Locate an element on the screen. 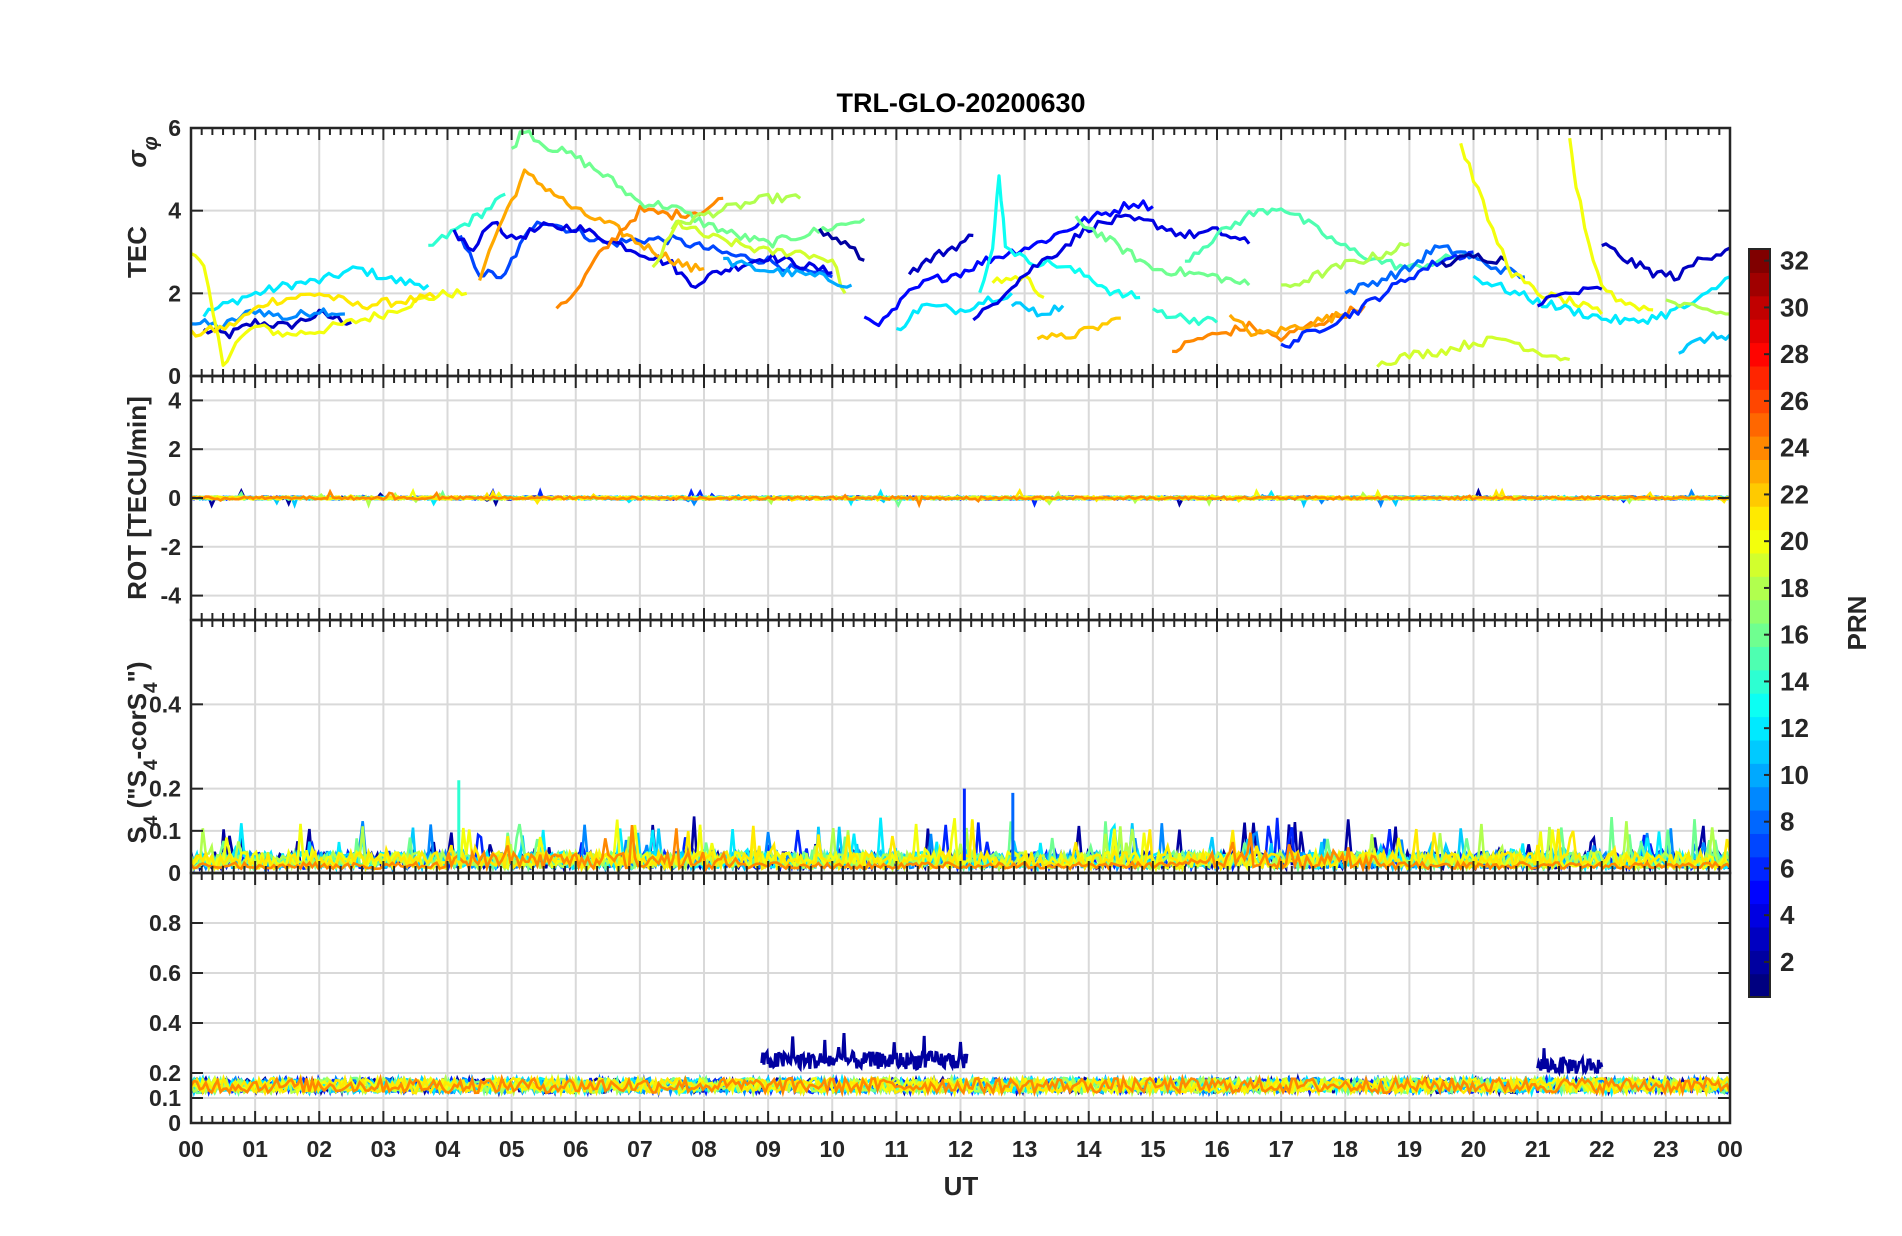  y-axis-label-rot: ROT [TECU/min] is located at coordinates (137, 498).